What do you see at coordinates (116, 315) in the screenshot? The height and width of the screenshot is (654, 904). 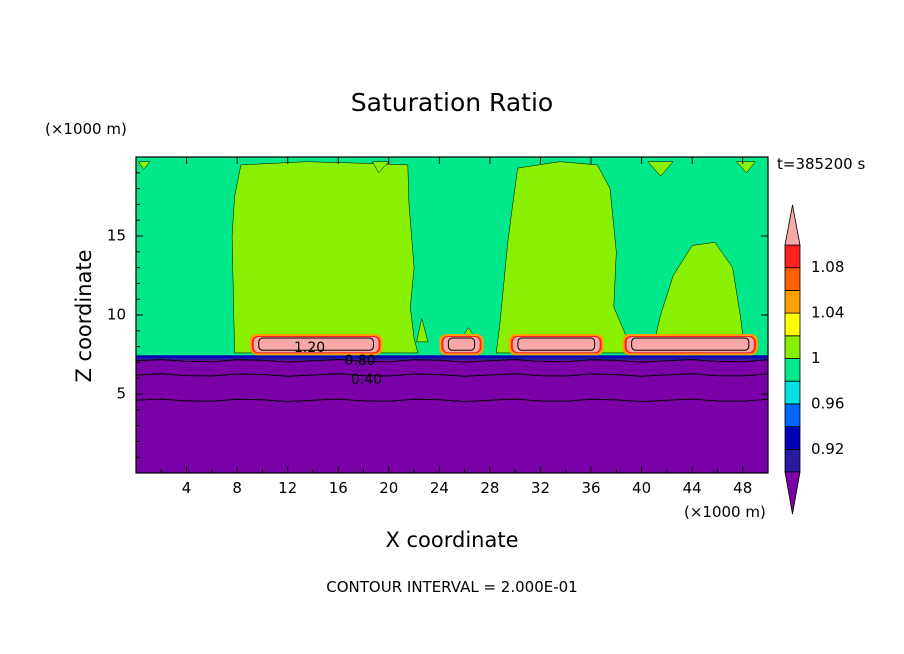 I see `y-tick-label: 10` at bounding box center [116, 315].